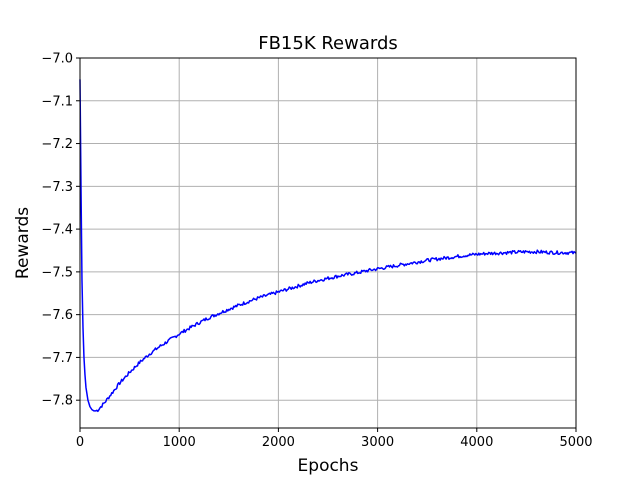  I want to click on y-tick-label: −7.5, so click(57, 272).